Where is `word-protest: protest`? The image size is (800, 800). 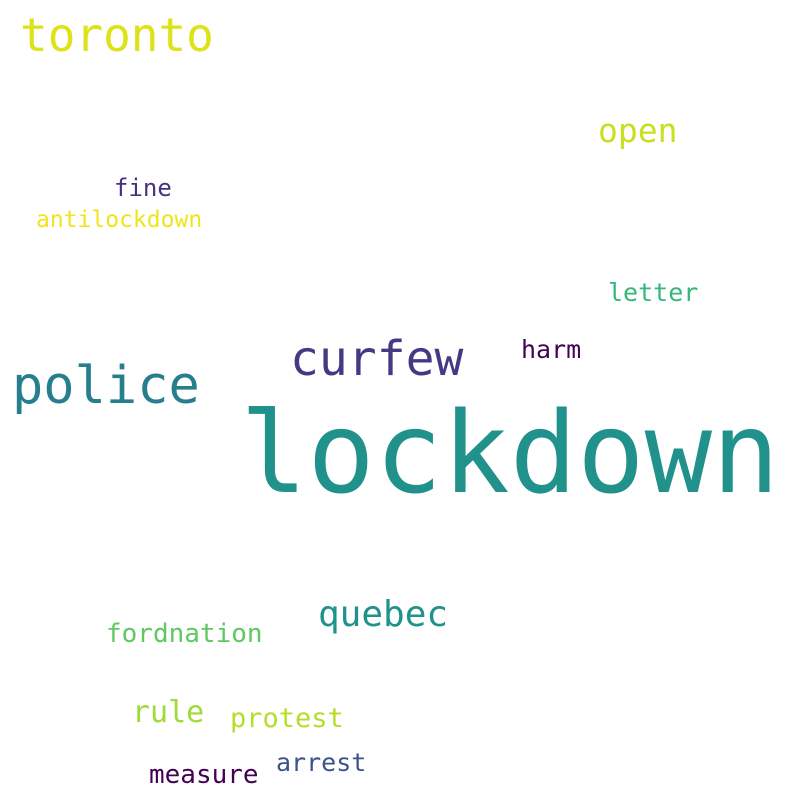
word-protest: protest is located at coordinates (287, 718).